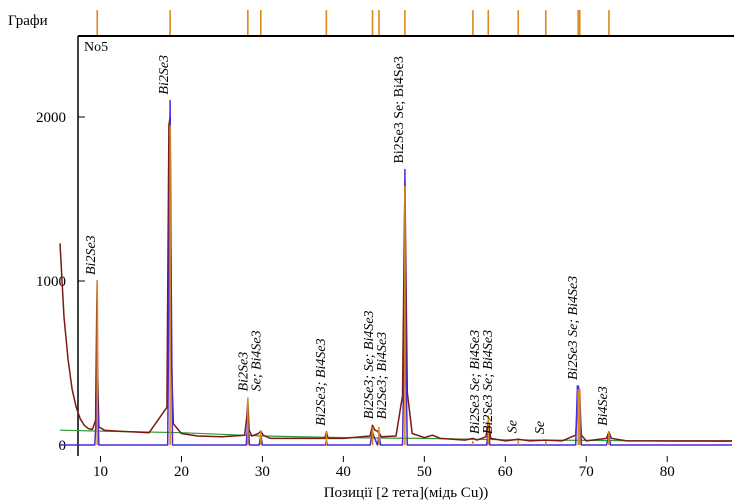 This screenshot has height=502, width=734. Describe the element at coordinates (343, 472) in the screenshot. I see `x-tick-label: 40` at that location.